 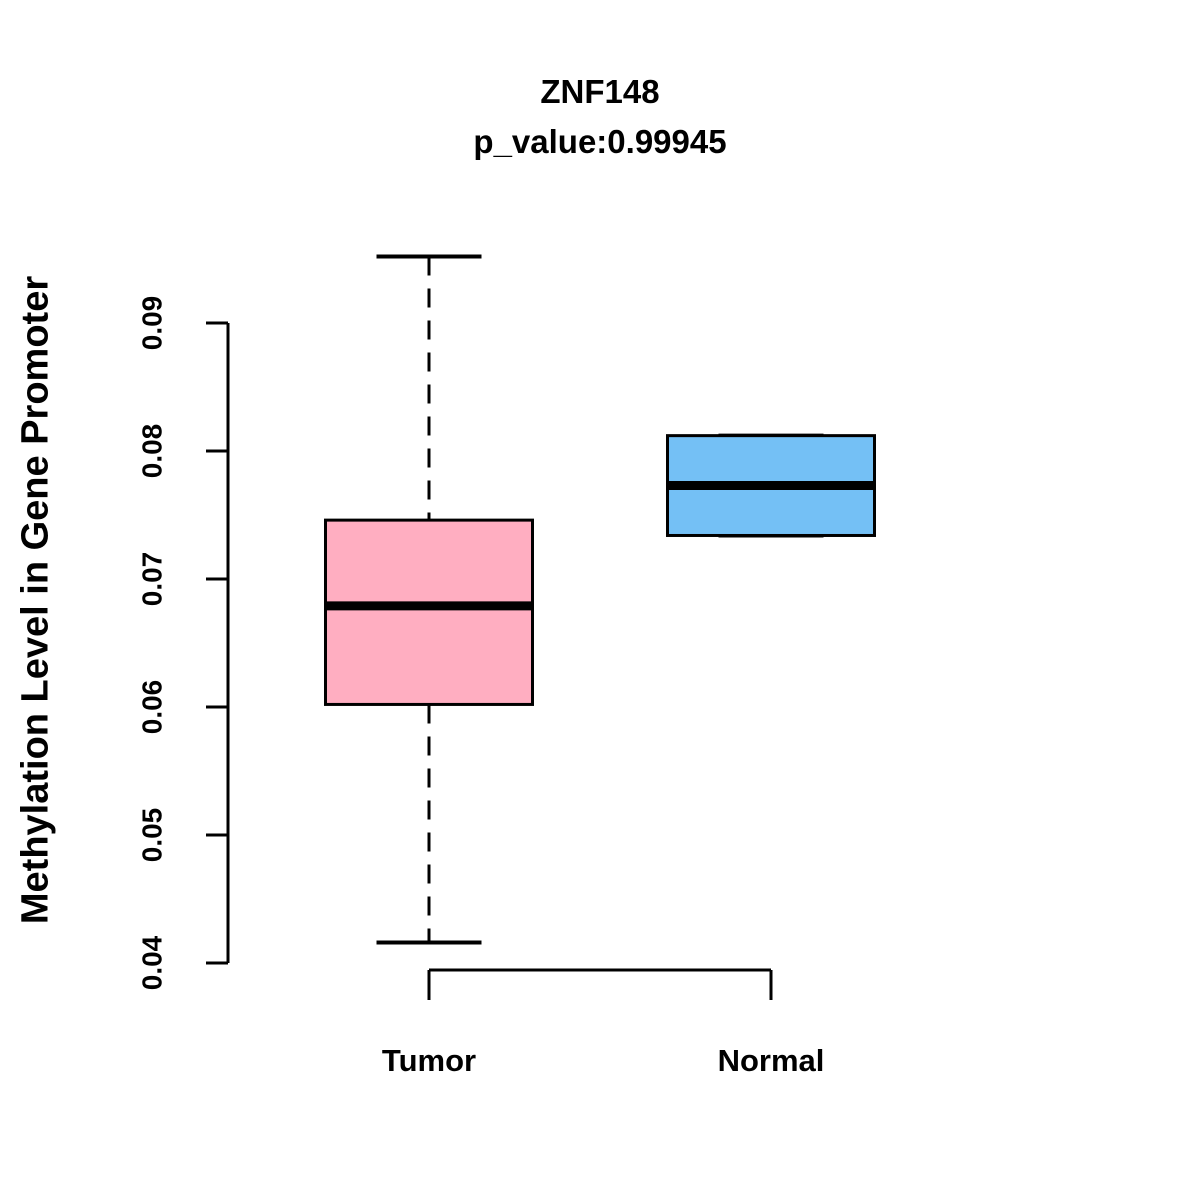 What do you see at coordinates (152, 835) in the screenshot?
I see `y-tick-label: 0.05` at bounding box center [152, 835].